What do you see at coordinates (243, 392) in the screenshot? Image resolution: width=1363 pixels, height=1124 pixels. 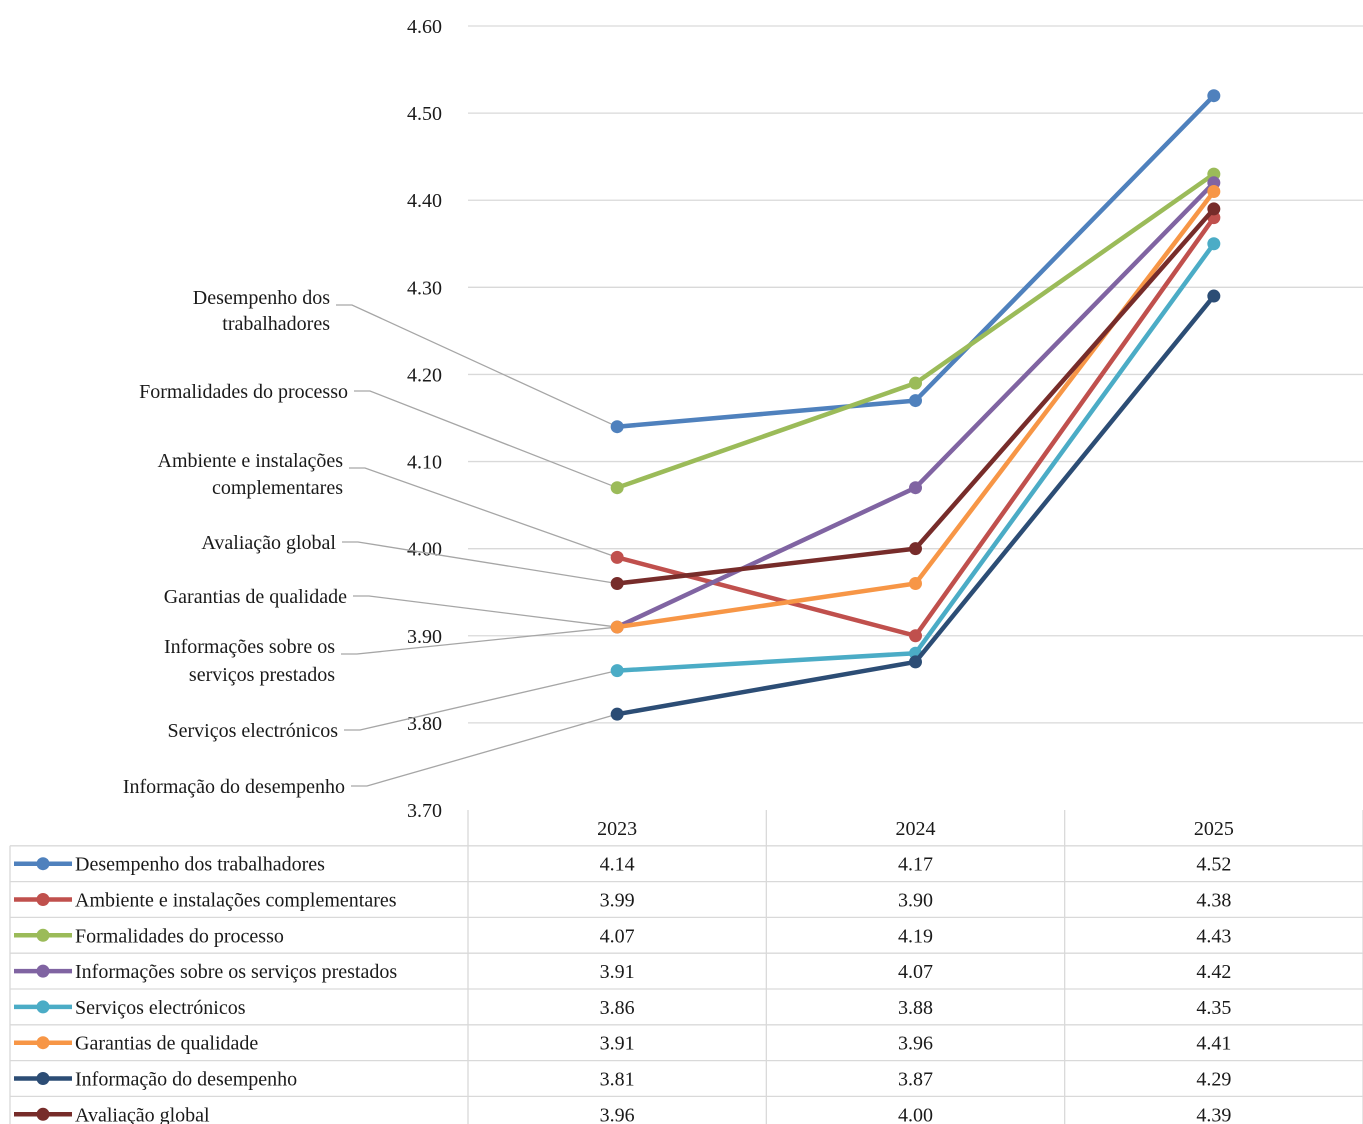 I see `annotation-label: Formalidades do processo` at bounding box center [243, 392].